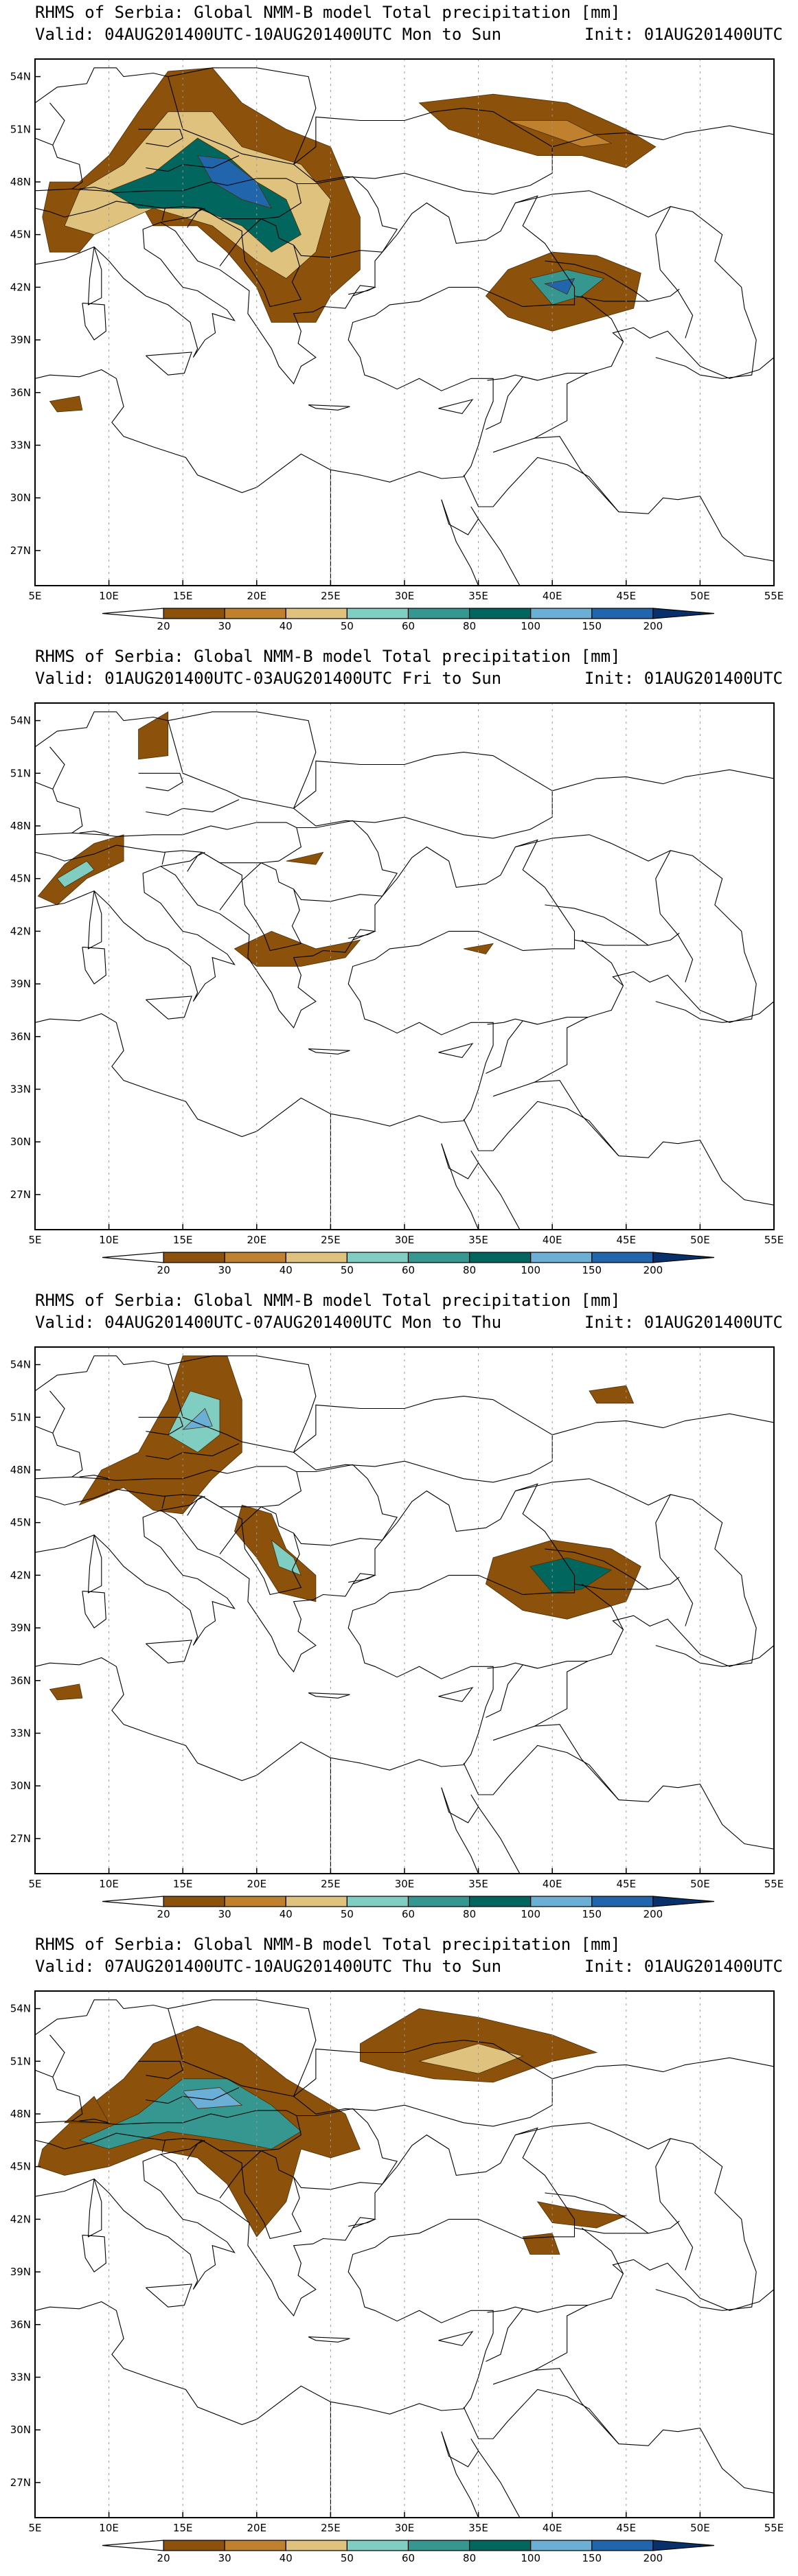 This screenshot has height=2576, width=798. What do you see at coordinates (20, 773) in the screenshot?
I see `latitude-tick-label: 51N` at bounding box center [20, 773].